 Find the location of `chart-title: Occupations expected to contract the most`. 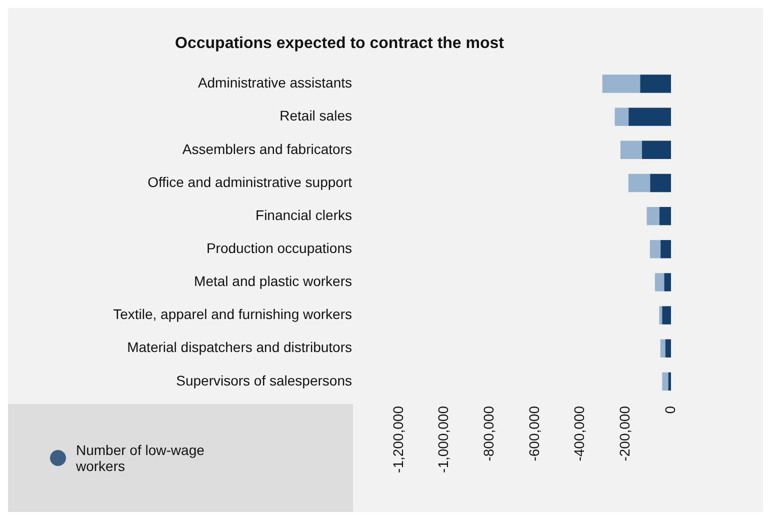

chart-title: Occupations expected to contract the most is located at coordinates (340, 43).